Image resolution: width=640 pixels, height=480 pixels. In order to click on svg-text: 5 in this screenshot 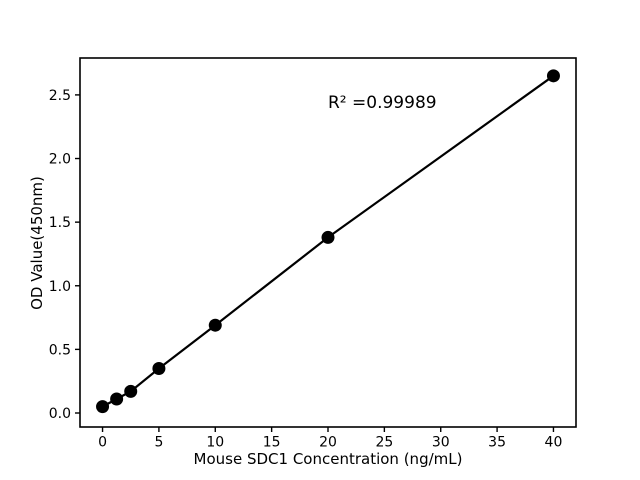, I will do `click(158, 443)`.